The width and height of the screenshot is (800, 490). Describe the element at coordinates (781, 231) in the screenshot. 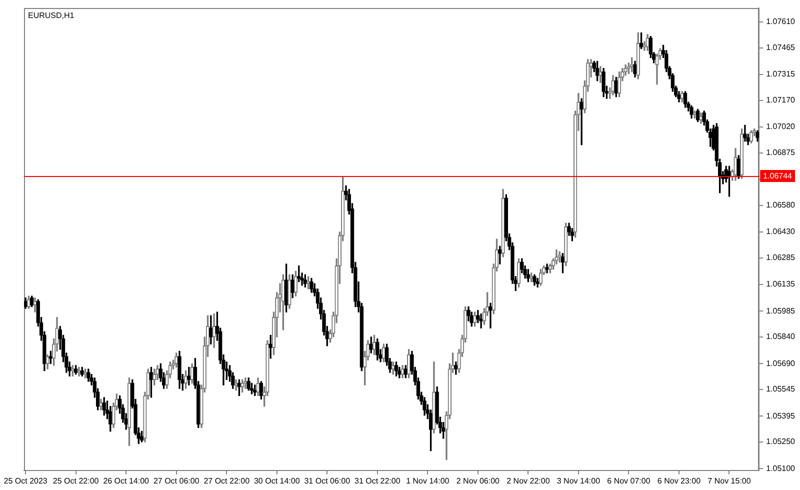

I see `y-tick-label: 1.06430` at that location.